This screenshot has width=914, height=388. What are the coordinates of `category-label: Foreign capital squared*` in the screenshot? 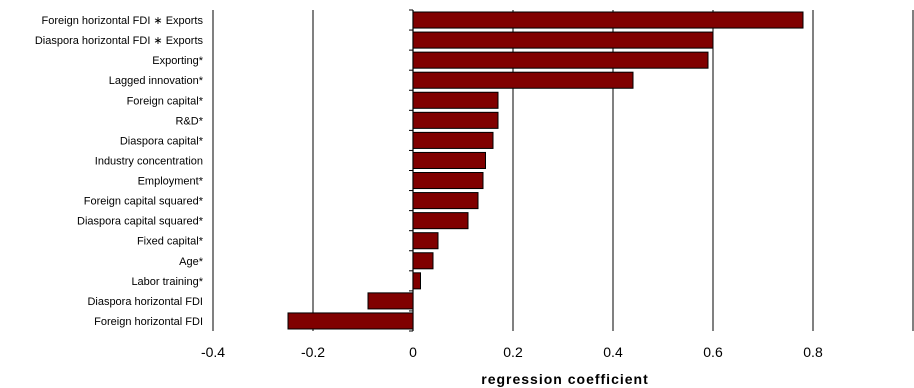 It's located at (144, 202).